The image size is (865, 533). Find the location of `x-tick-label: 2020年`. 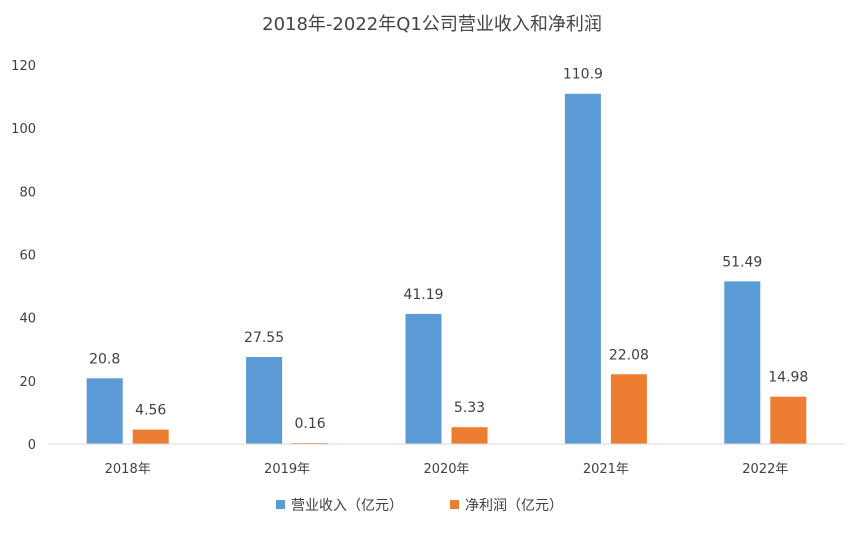

x-tick-label: 2020年 is located at coordinates (446, 469).